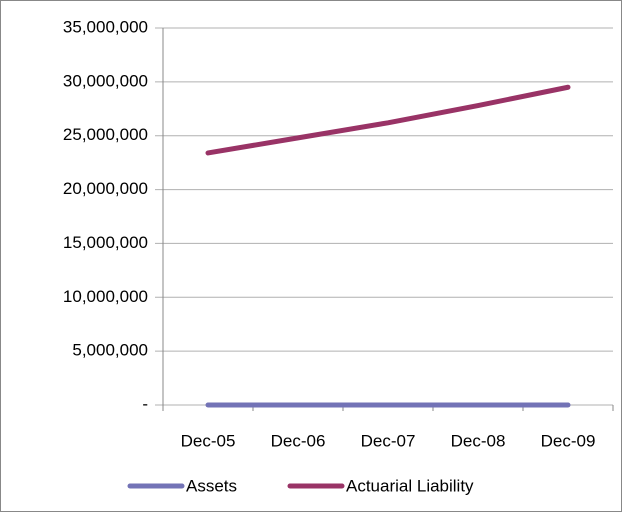  What do you see at coordinates (388, 120) in the screenshot?
I see `series-line` at bounding box center [388, 120].